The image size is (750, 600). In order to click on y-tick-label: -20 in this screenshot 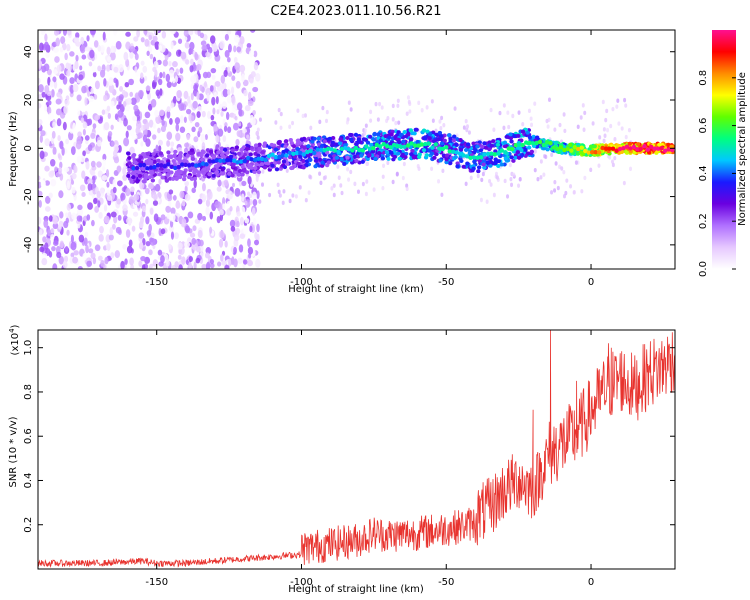, I will do `click(28, 196)`.